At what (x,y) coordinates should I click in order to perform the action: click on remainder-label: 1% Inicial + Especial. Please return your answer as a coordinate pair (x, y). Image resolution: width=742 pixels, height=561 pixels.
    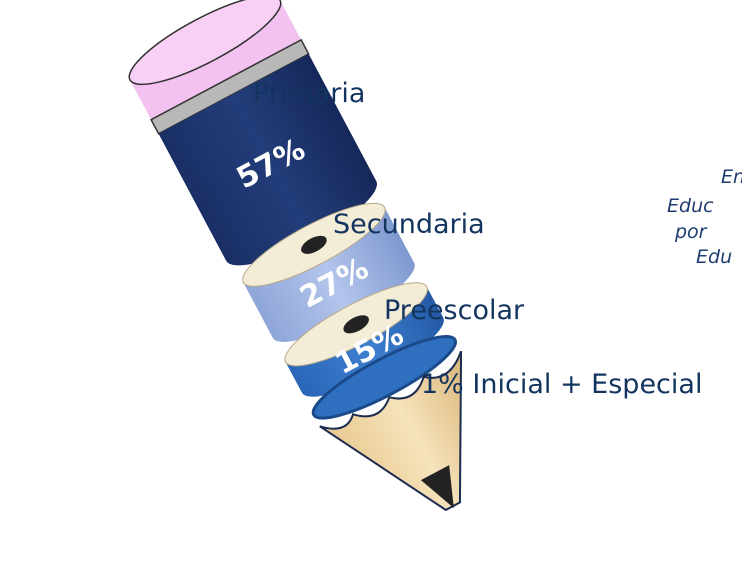
    Looking at the image, I should click on (561, 384).